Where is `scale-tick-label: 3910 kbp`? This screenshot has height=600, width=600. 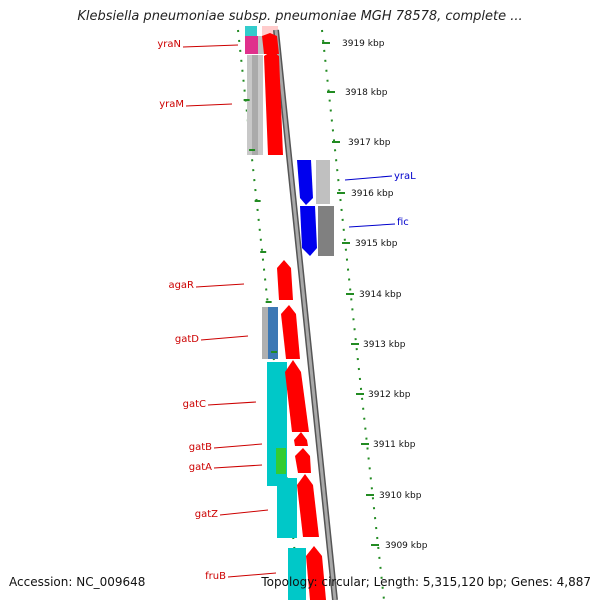
scale-tick-label: 3910 kbp is located at coordinates (400, 496).